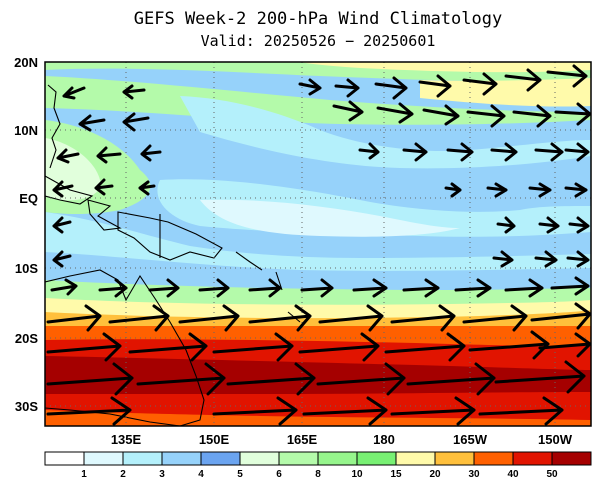 The image size is (603, 489). What do you see at coordinates (474, 474) in the screenshot?
I see `colorbar-tick-label: 30` at bounding box center [474, 474].